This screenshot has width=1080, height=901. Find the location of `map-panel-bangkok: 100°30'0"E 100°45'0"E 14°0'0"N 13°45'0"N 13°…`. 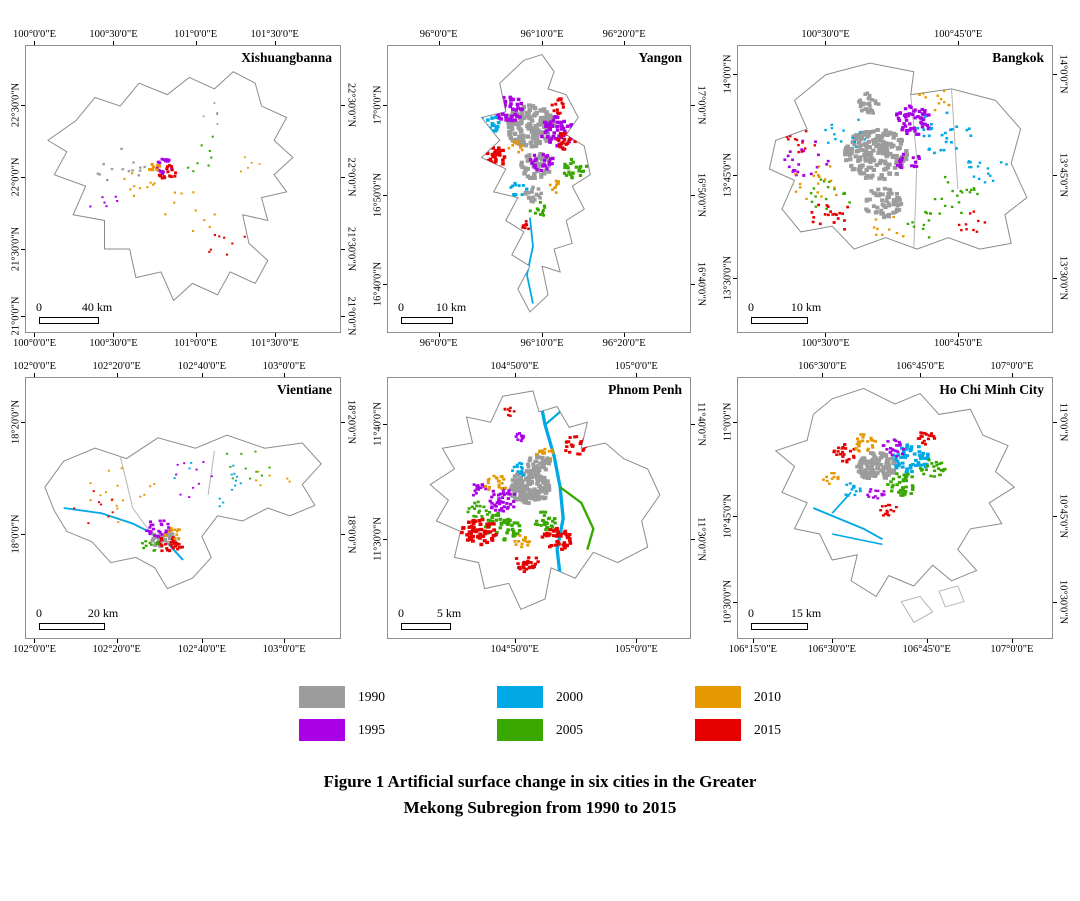

map-panel-bangkok: 100°30'0"E 100°45'0"E 14°0'0"N 13°45'0"N 13°… is located at coordinates (895, 189).